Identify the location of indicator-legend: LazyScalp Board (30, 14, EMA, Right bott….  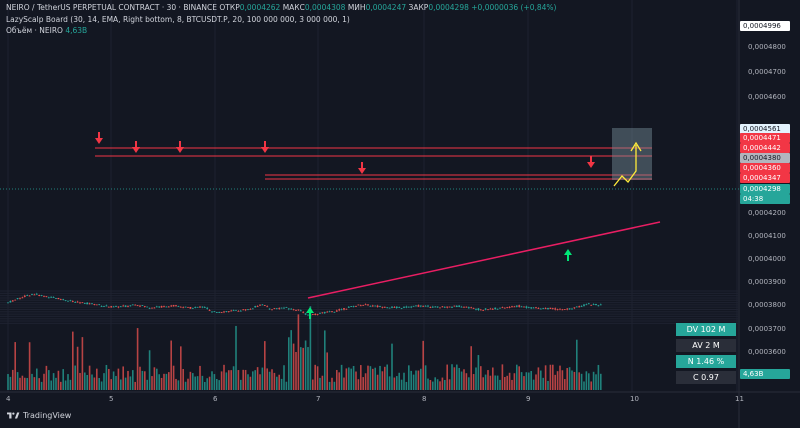
(178, 19).